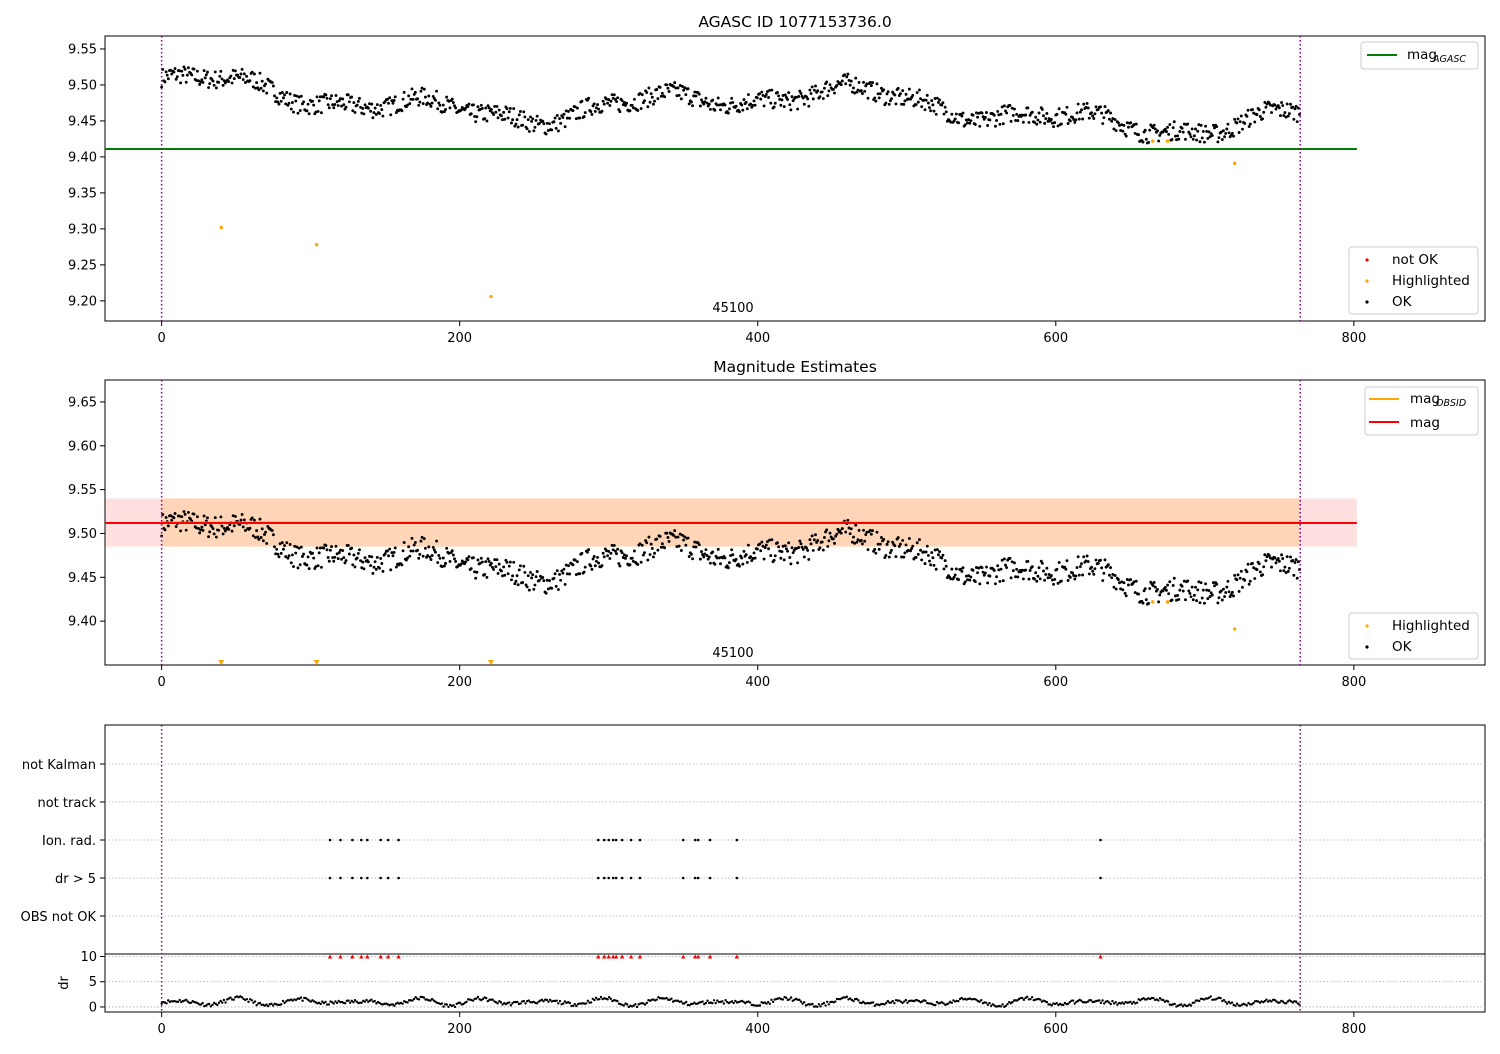 This screenshot has width=1500, height=1054. I want to click on panel2-legend-mag-label: mag, so click(1425, 423).